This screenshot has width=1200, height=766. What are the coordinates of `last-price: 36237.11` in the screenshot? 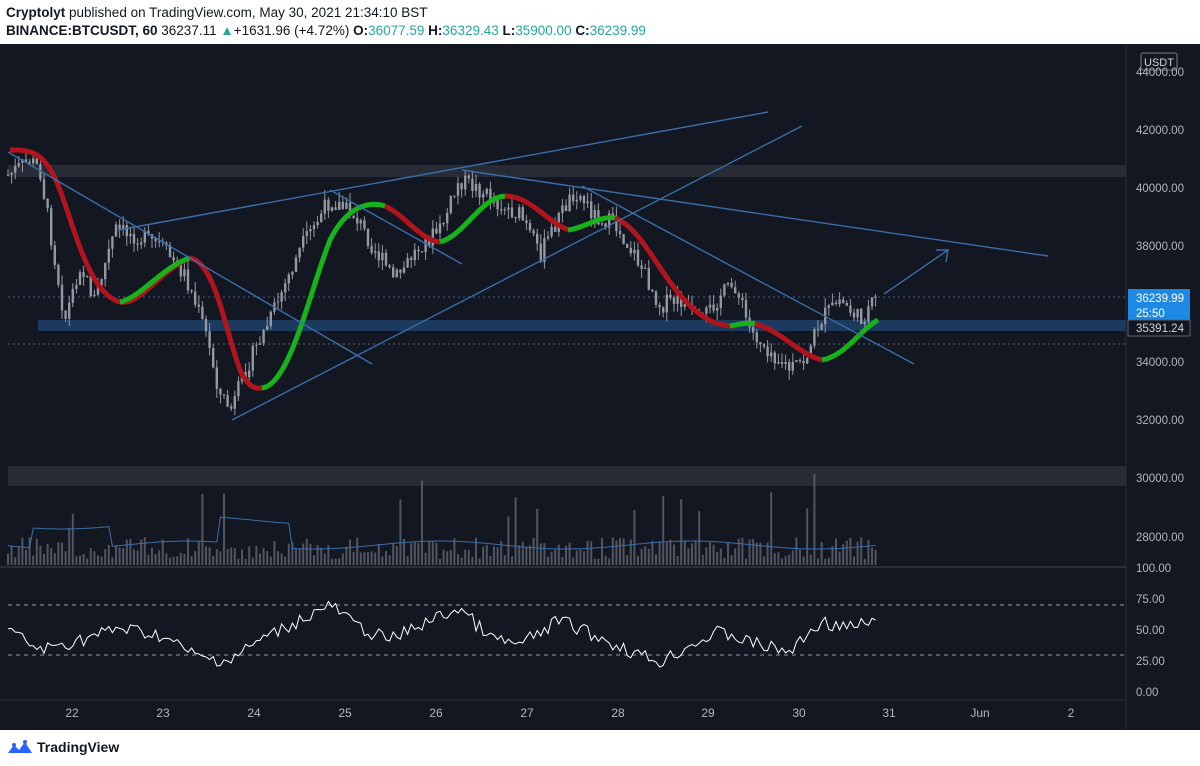 It's located at (189, 30).